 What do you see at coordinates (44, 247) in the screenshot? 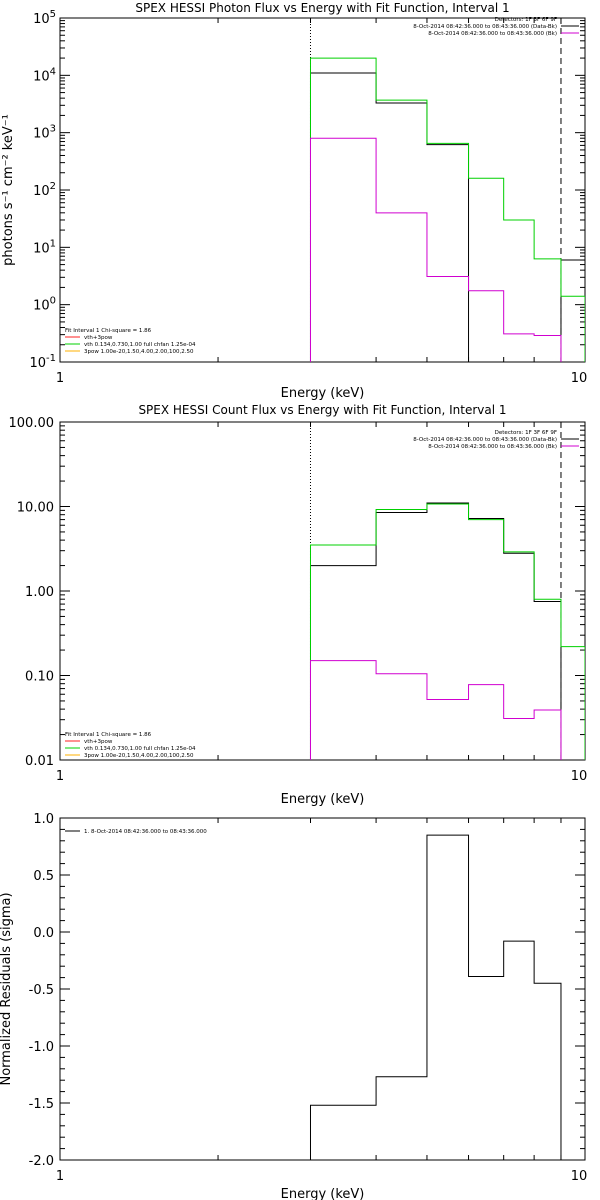
I see `y-tick-label: 10¹` at bounding box center [44, 247].